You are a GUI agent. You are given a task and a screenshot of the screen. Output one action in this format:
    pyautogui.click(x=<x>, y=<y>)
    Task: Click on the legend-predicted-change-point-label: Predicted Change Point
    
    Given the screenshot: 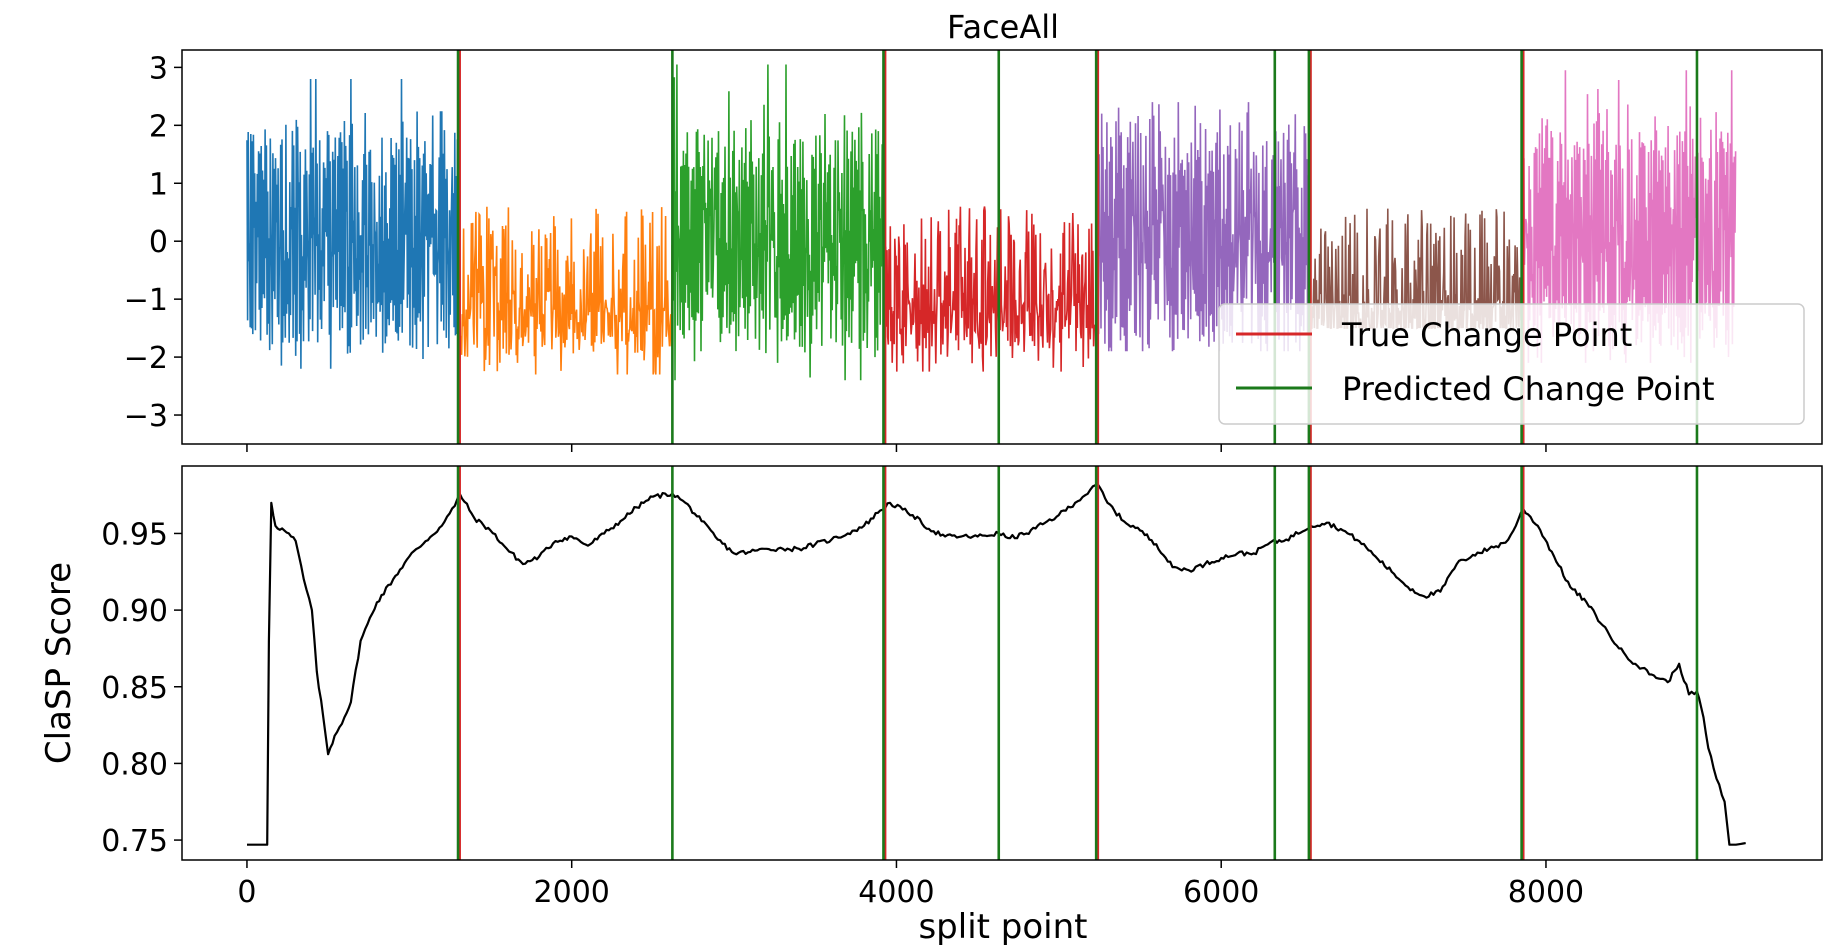 What is the action you would take?
    pyautogui.click(x=1528, y=389)
    